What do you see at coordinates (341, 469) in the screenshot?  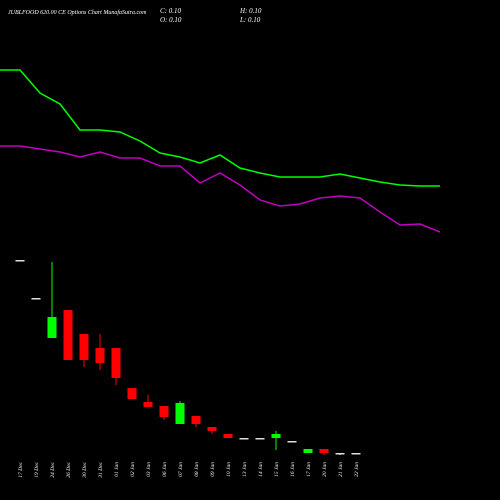 I see `x-tick-label: 21 Jan` at bounding box center [341, 469].